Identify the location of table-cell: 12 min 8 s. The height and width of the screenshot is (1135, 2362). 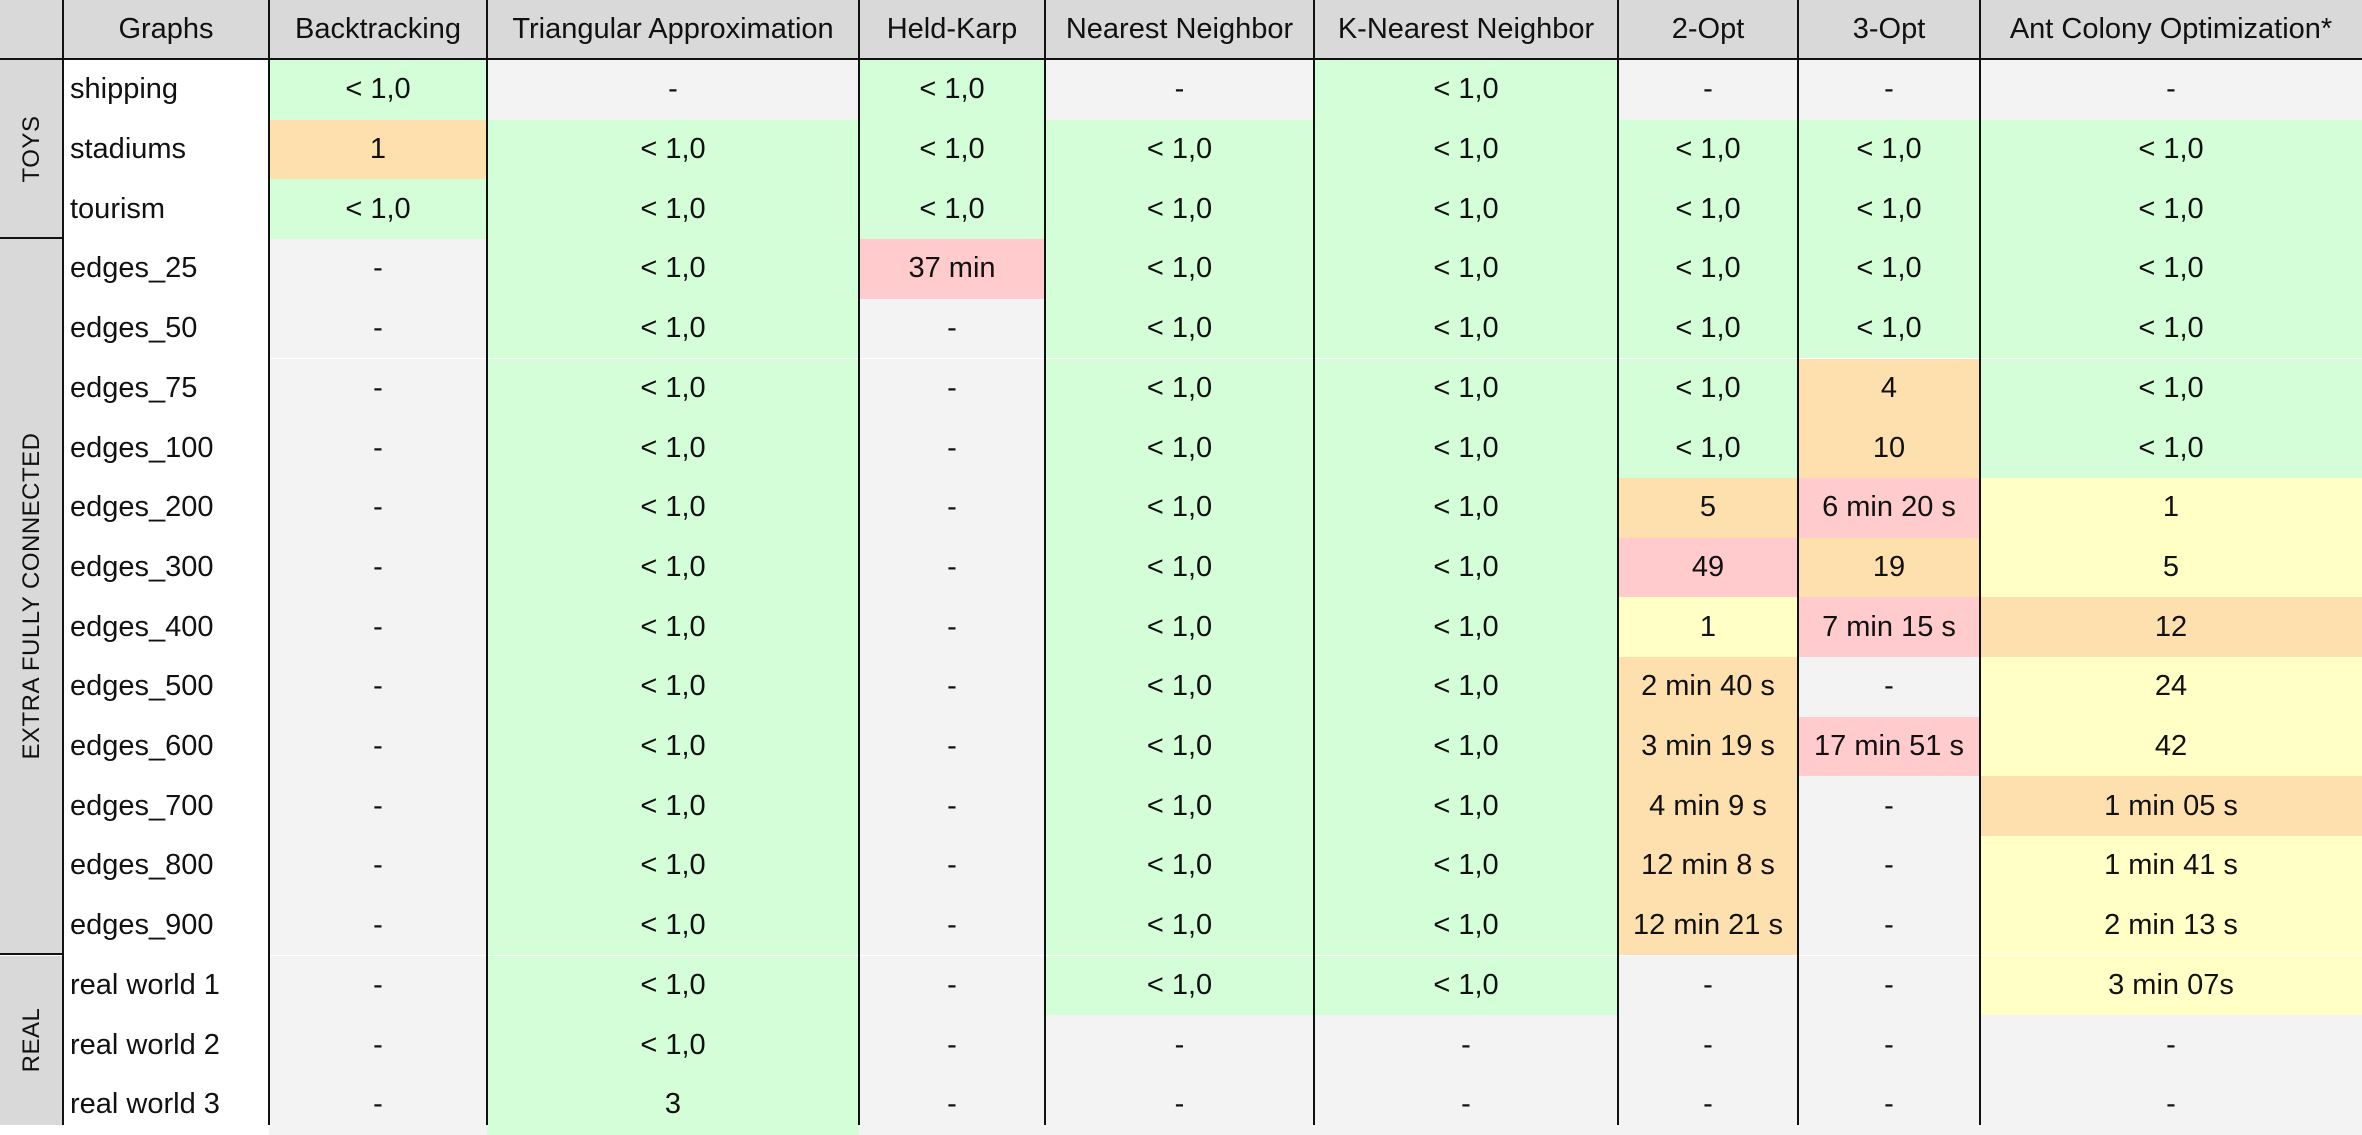
(1708, 866).